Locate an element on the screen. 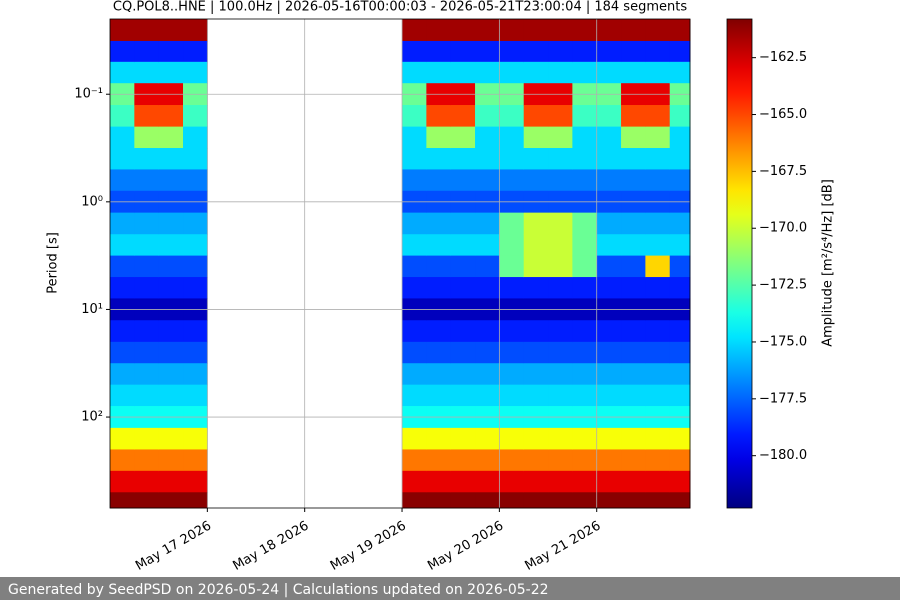  x-tick-label: May 21 2026 is located at coordinates (563, 546).